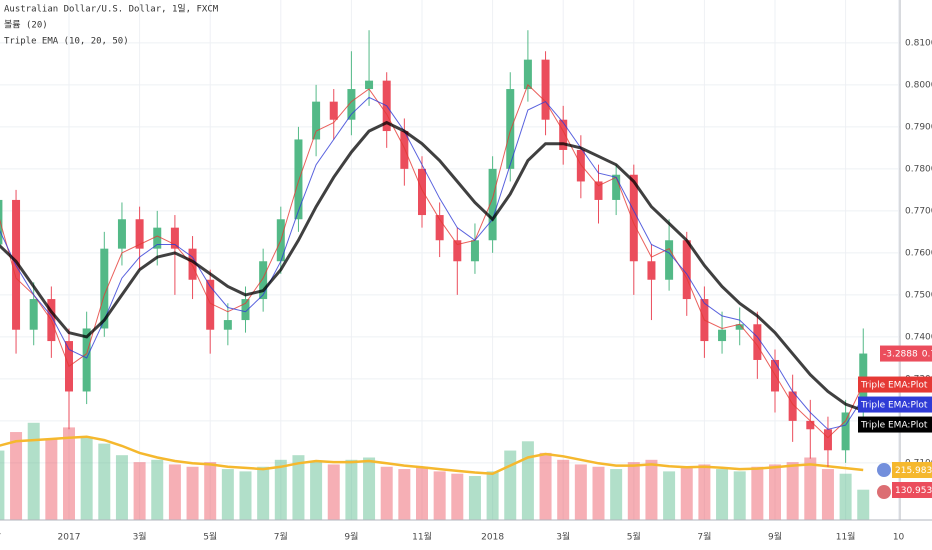 The image size is (932, 550). What do you see at coordinates (918, 85) in the screenshot?
I see `y-tick-label: 0.80000` at bounding box center [918, 85].